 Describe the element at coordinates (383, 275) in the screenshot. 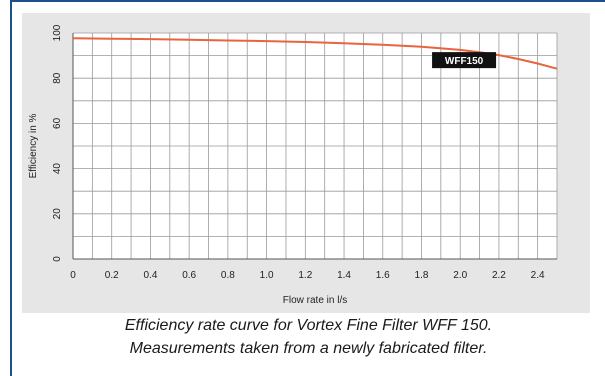

I see `x-tick-label: 1.6` at that location.